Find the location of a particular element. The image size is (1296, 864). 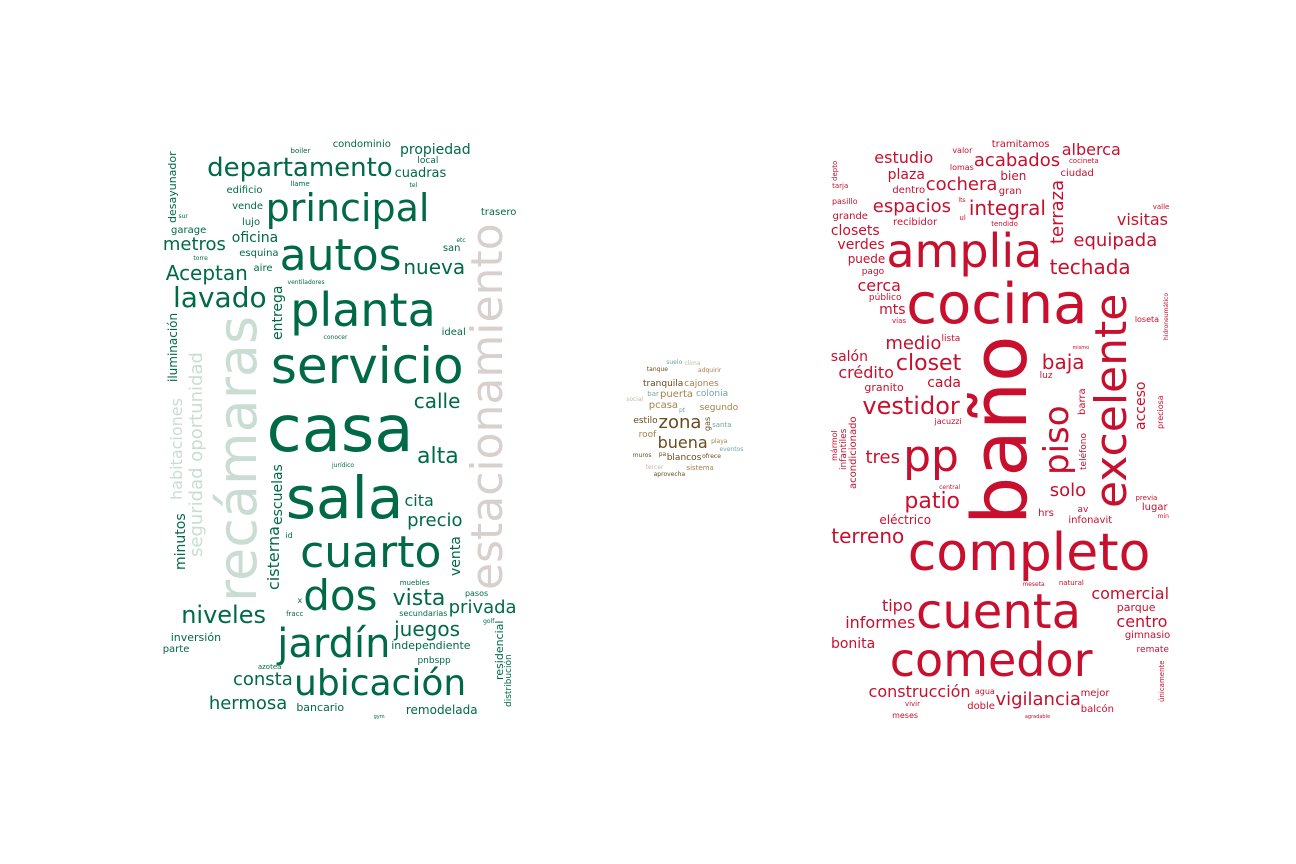

word-red: vigilancia is located at coordinates (1038, 700).